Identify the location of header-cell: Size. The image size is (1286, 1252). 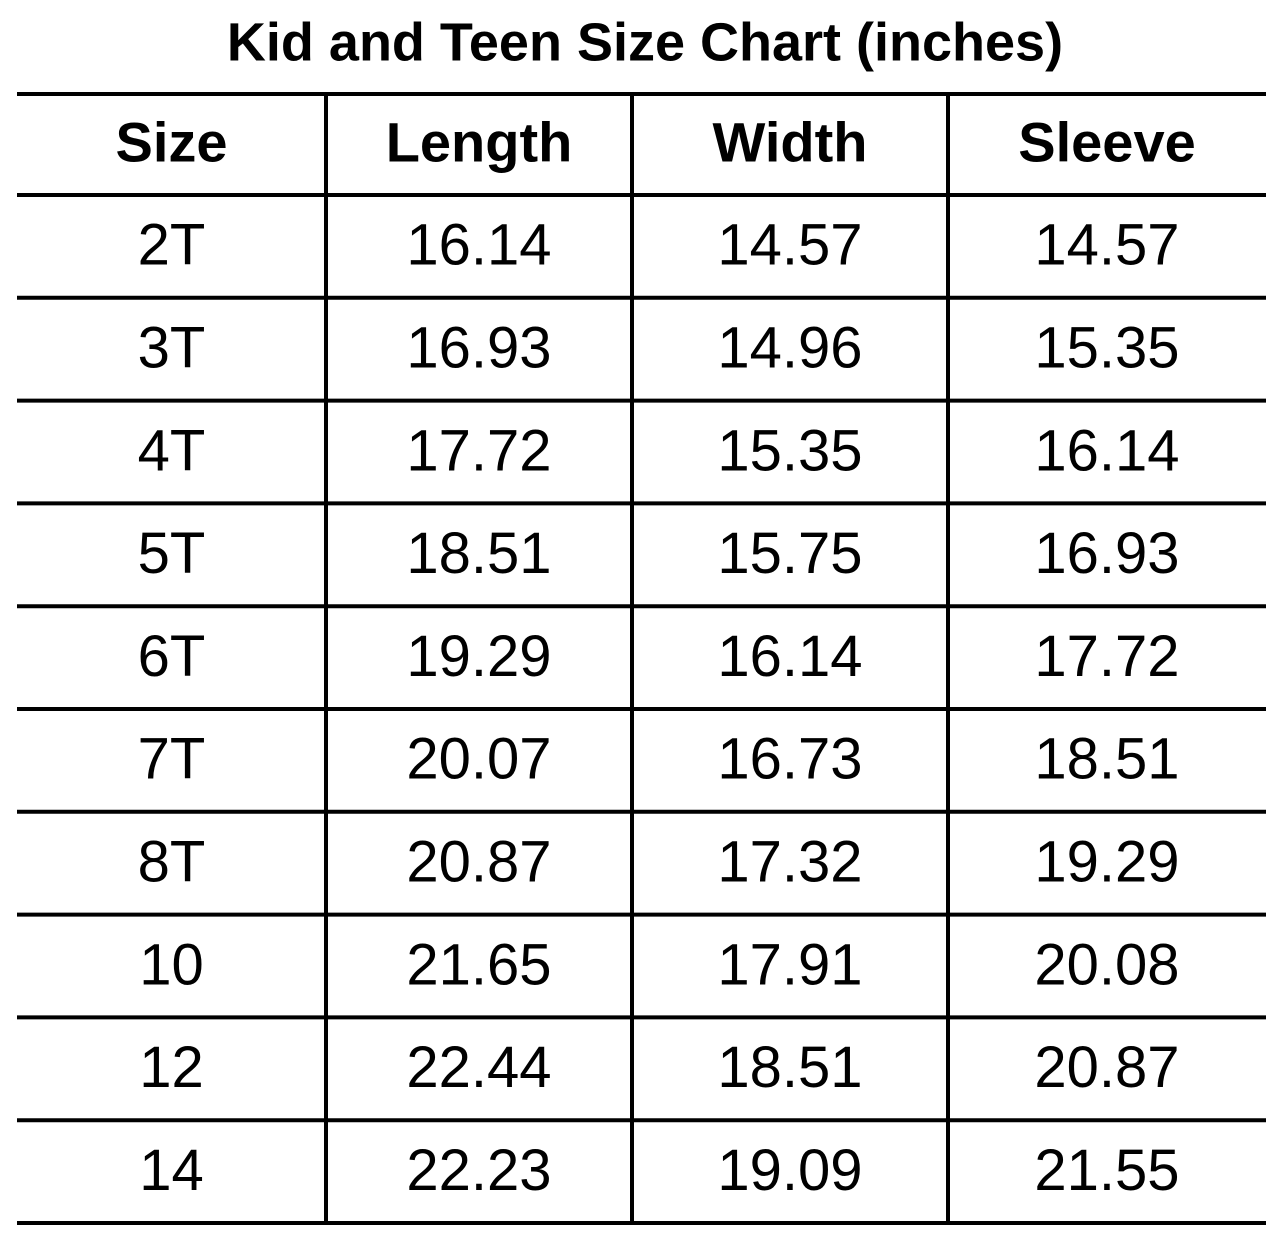
(171, 141).